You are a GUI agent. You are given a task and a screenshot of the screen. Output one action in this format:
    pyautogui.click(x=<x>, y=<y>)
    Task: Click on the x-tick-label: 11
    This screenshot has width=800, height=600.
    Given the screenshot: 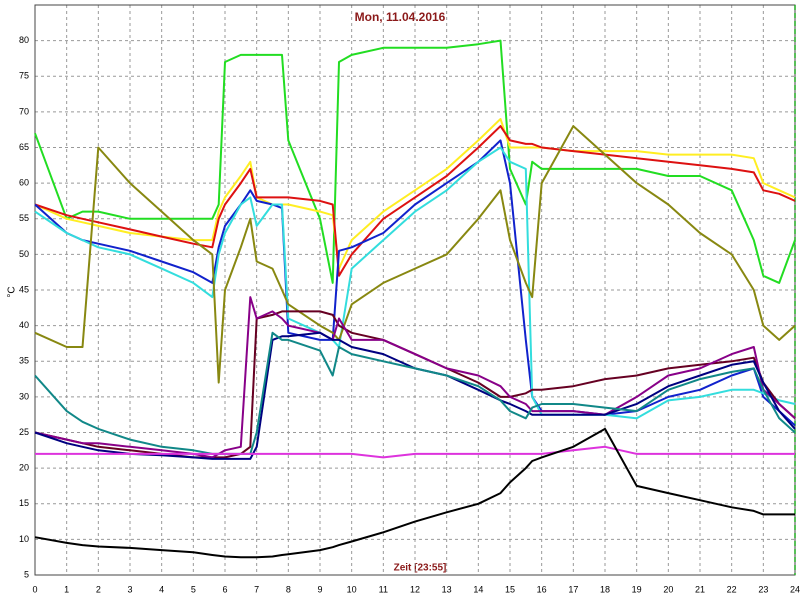 What is the action you would take?
    pyautogui.click(x=383, y=589)
    